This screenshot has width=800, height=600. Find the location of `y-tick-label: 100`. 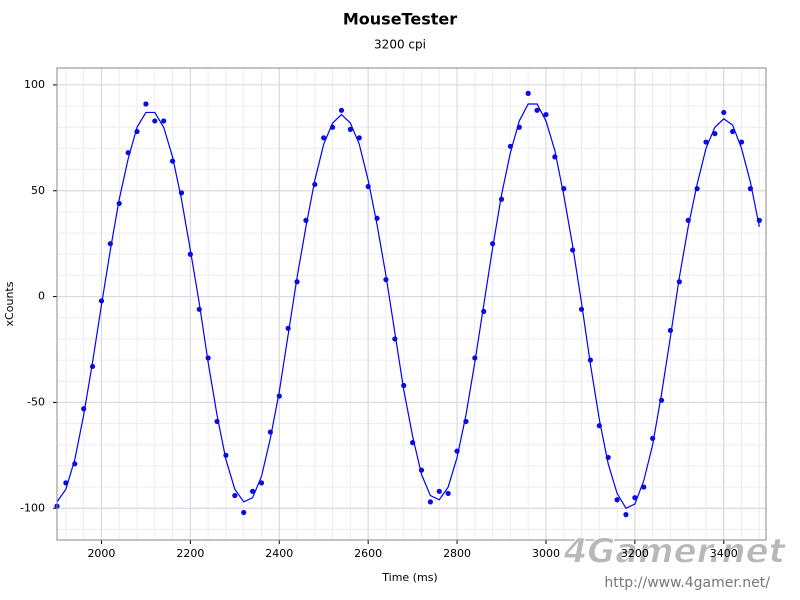

y-tick-label: 100 is located at coordinates (34, 84).